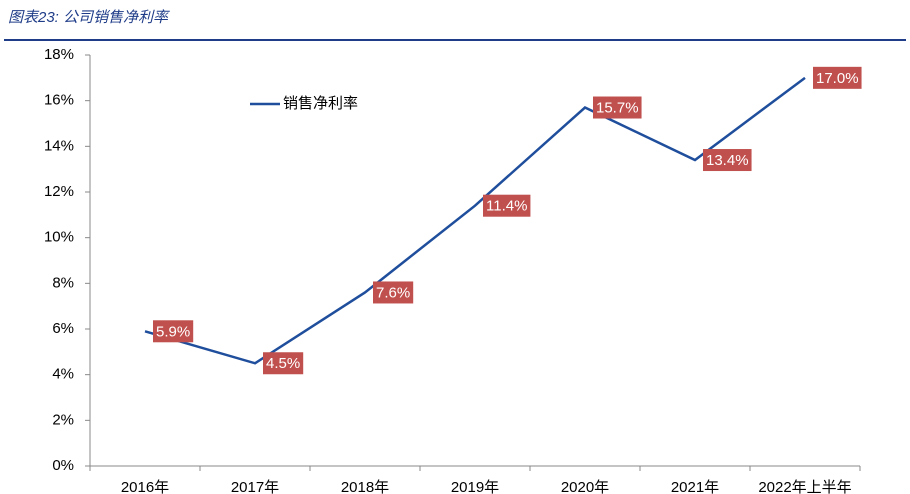 This screenshot has height=494, width=910. What do you see at coordinates (255, 486) in the screenshot?
I see `x-tick-label: 2017年` at bounding box center [255, 486].